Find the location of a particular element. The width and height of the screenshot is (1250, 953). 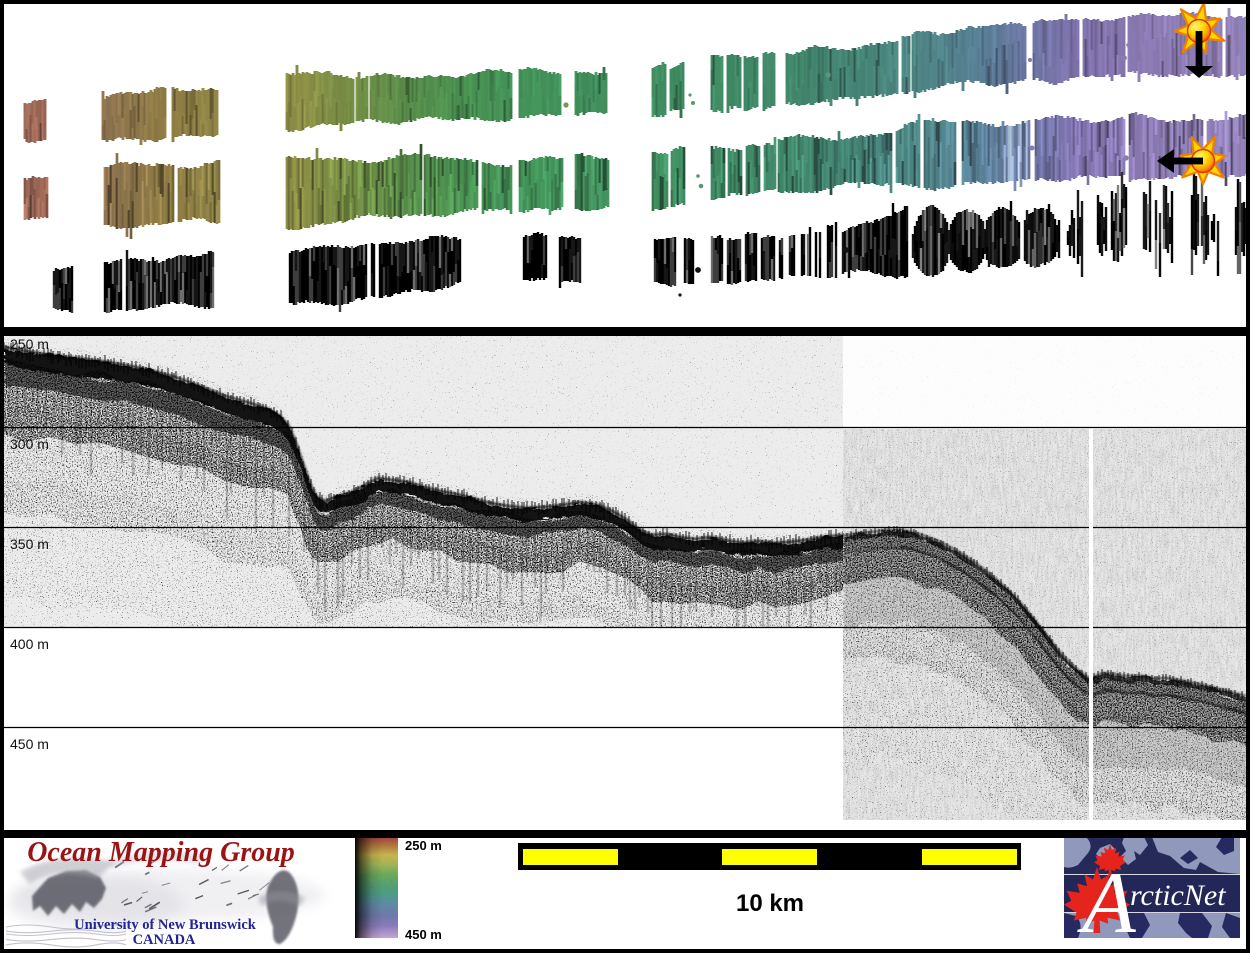

svg-text: rcticNet is located at coordinates (1178, 895).